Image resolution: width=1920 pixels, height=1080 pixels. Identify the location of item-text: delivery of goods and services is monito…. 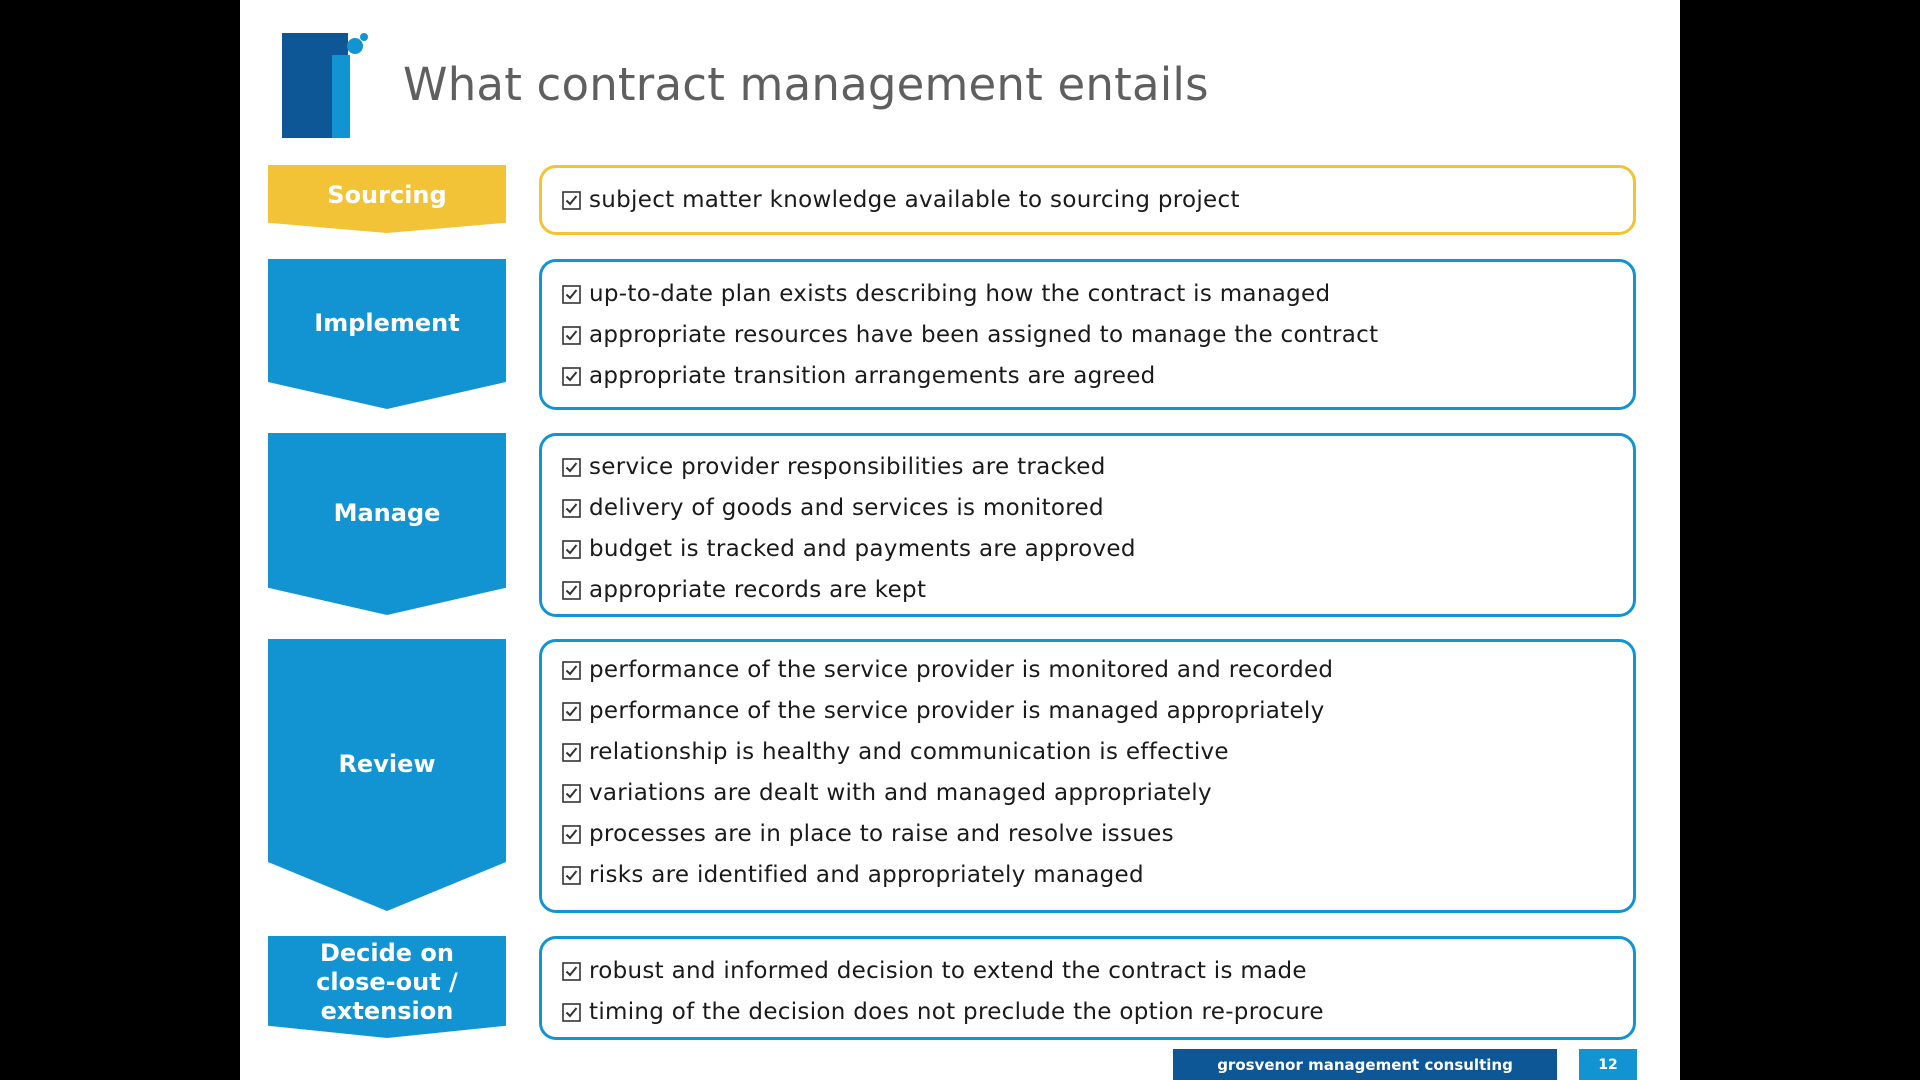
(846, 508).